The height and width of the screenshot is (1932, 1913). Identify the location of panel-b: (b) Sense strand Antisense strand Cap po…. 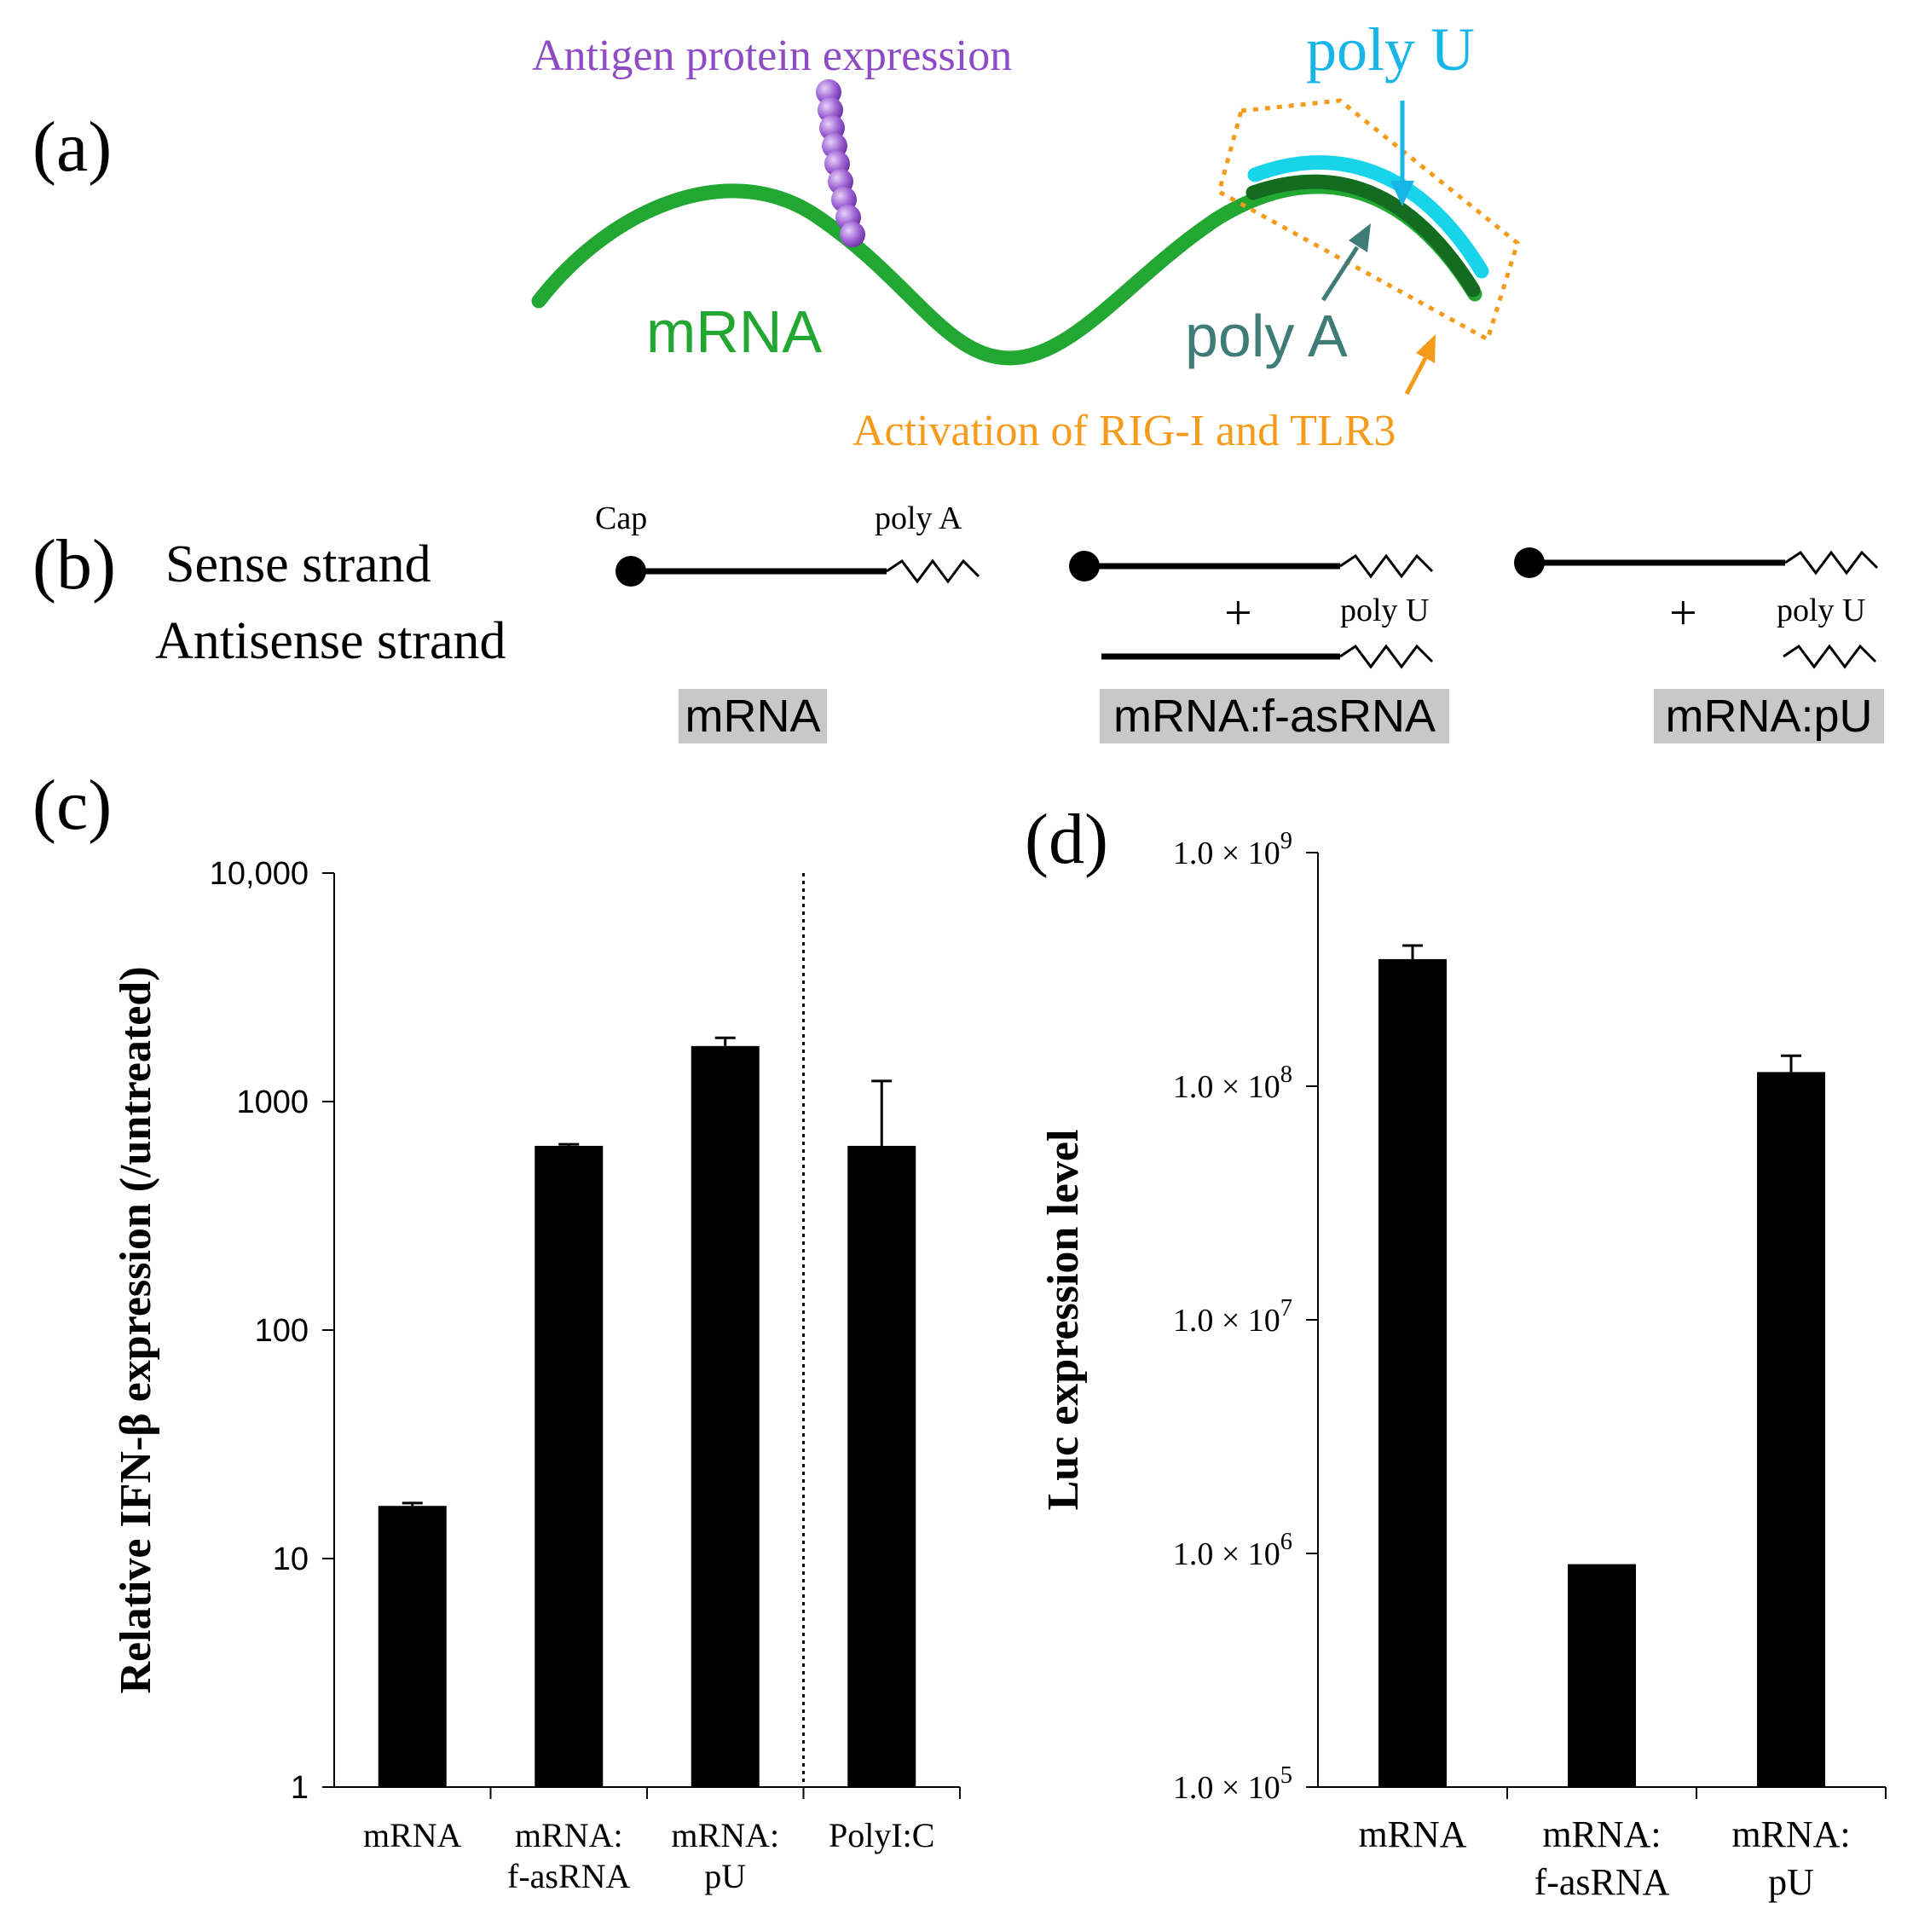
(958, 621).